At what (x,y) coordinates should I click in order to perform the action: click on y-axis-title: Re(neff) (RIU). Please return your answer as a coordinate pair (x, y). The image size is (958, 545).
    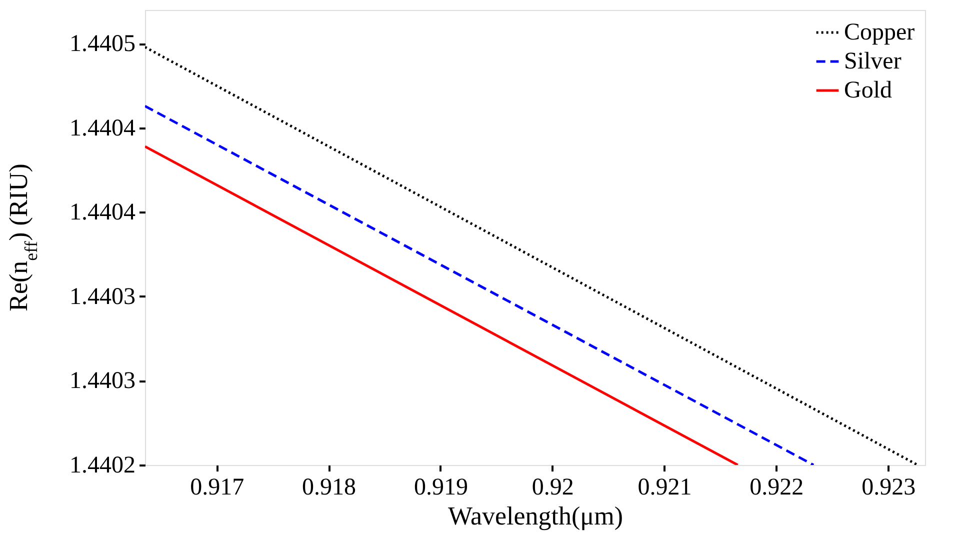
    Looking at the image, I should click on (22, 238).